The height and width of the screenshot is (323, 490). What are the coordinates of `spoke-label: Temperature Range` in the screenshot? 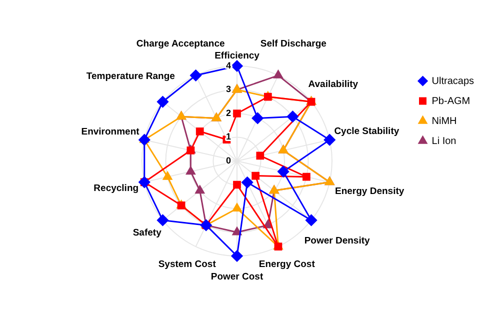 It's located at (130, 76).